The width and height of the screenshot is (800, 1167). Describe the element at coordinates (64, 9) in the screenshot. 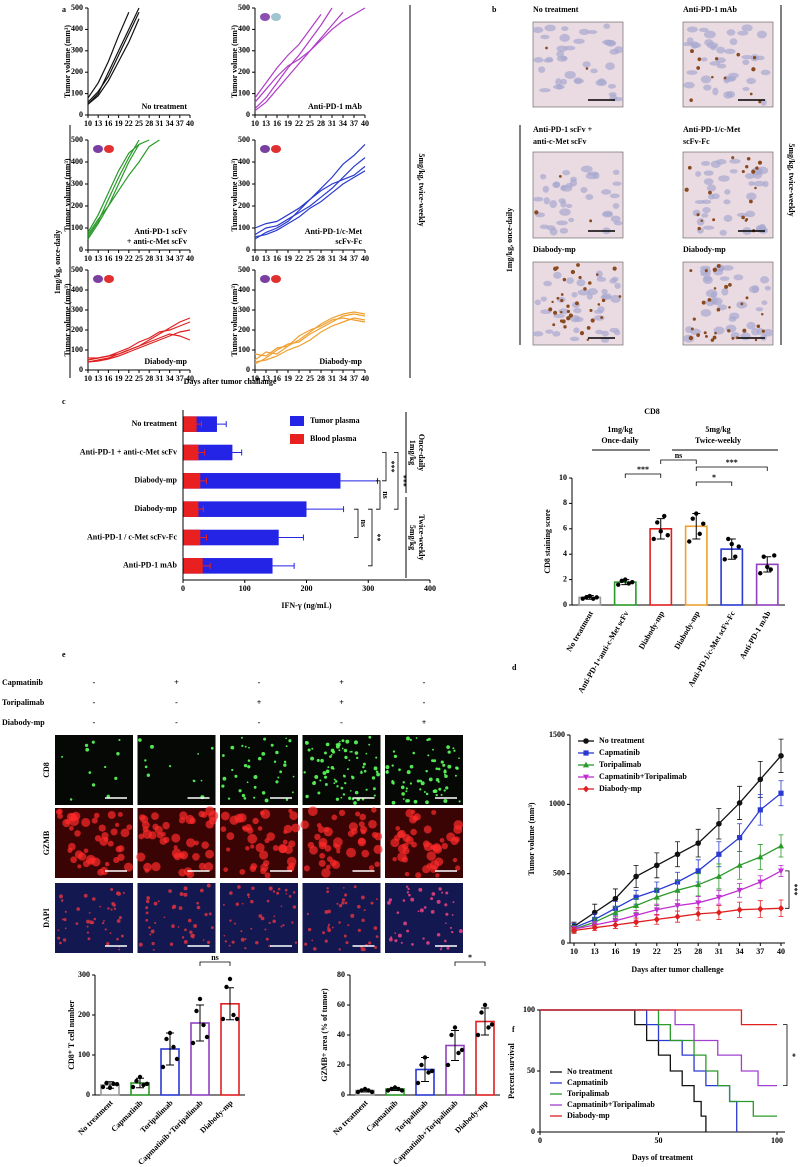

I see `panel-label: a` at that location.